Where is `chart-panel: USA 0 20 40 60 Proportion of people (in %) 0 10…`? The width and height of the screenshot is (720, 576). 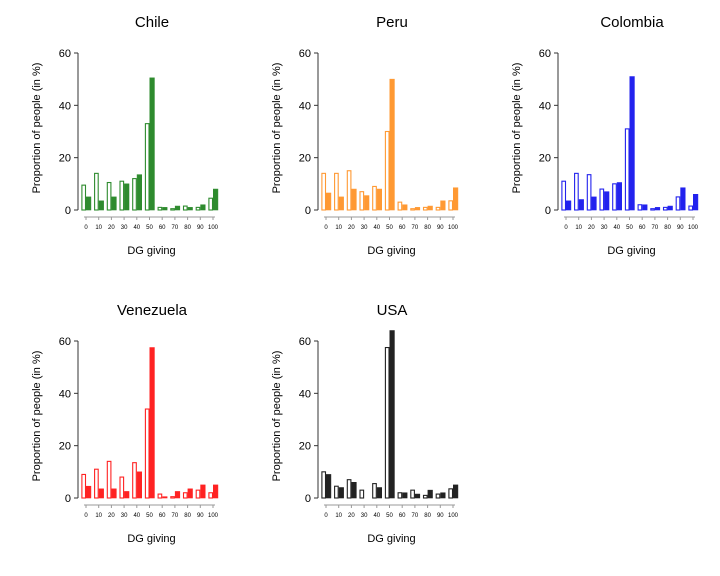
chart-panel: USA 0 20 40 60 Proportion of people (in %) 0 10… is located at coordinates (365, 423).